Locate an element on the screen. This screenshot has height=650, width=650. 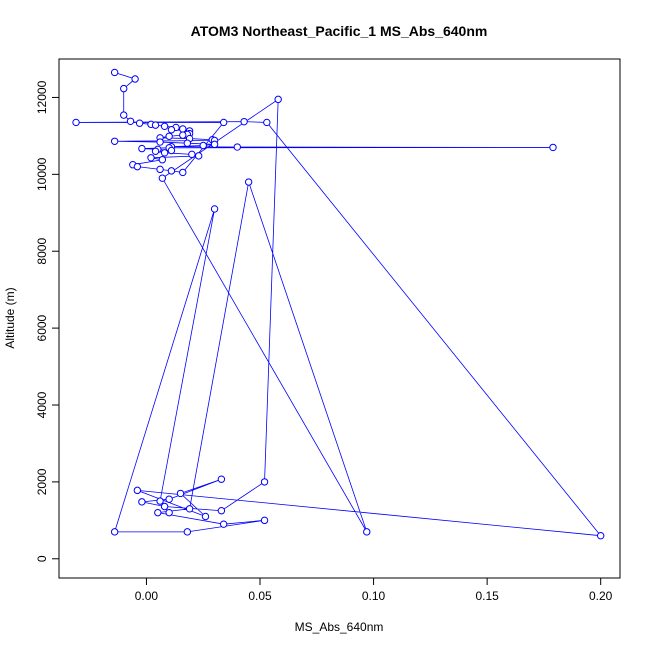
x-tick-label: 0.00 is located at coordinates (147, 596).